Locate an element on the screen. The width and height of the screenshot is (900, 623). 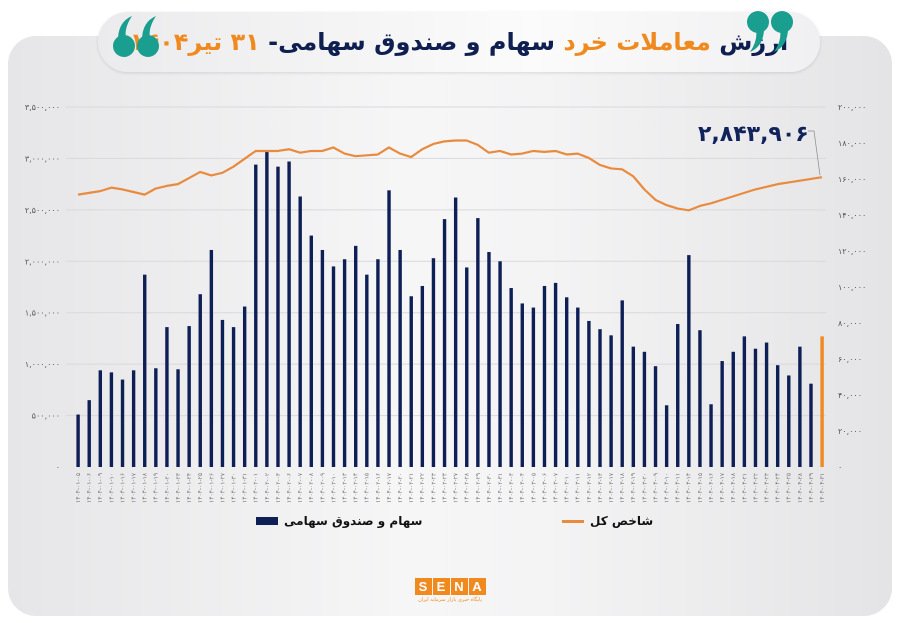
x-axis-date-label: ۱۴۰۴-۰۴-۰۹ is located at coordinates (655, 488).